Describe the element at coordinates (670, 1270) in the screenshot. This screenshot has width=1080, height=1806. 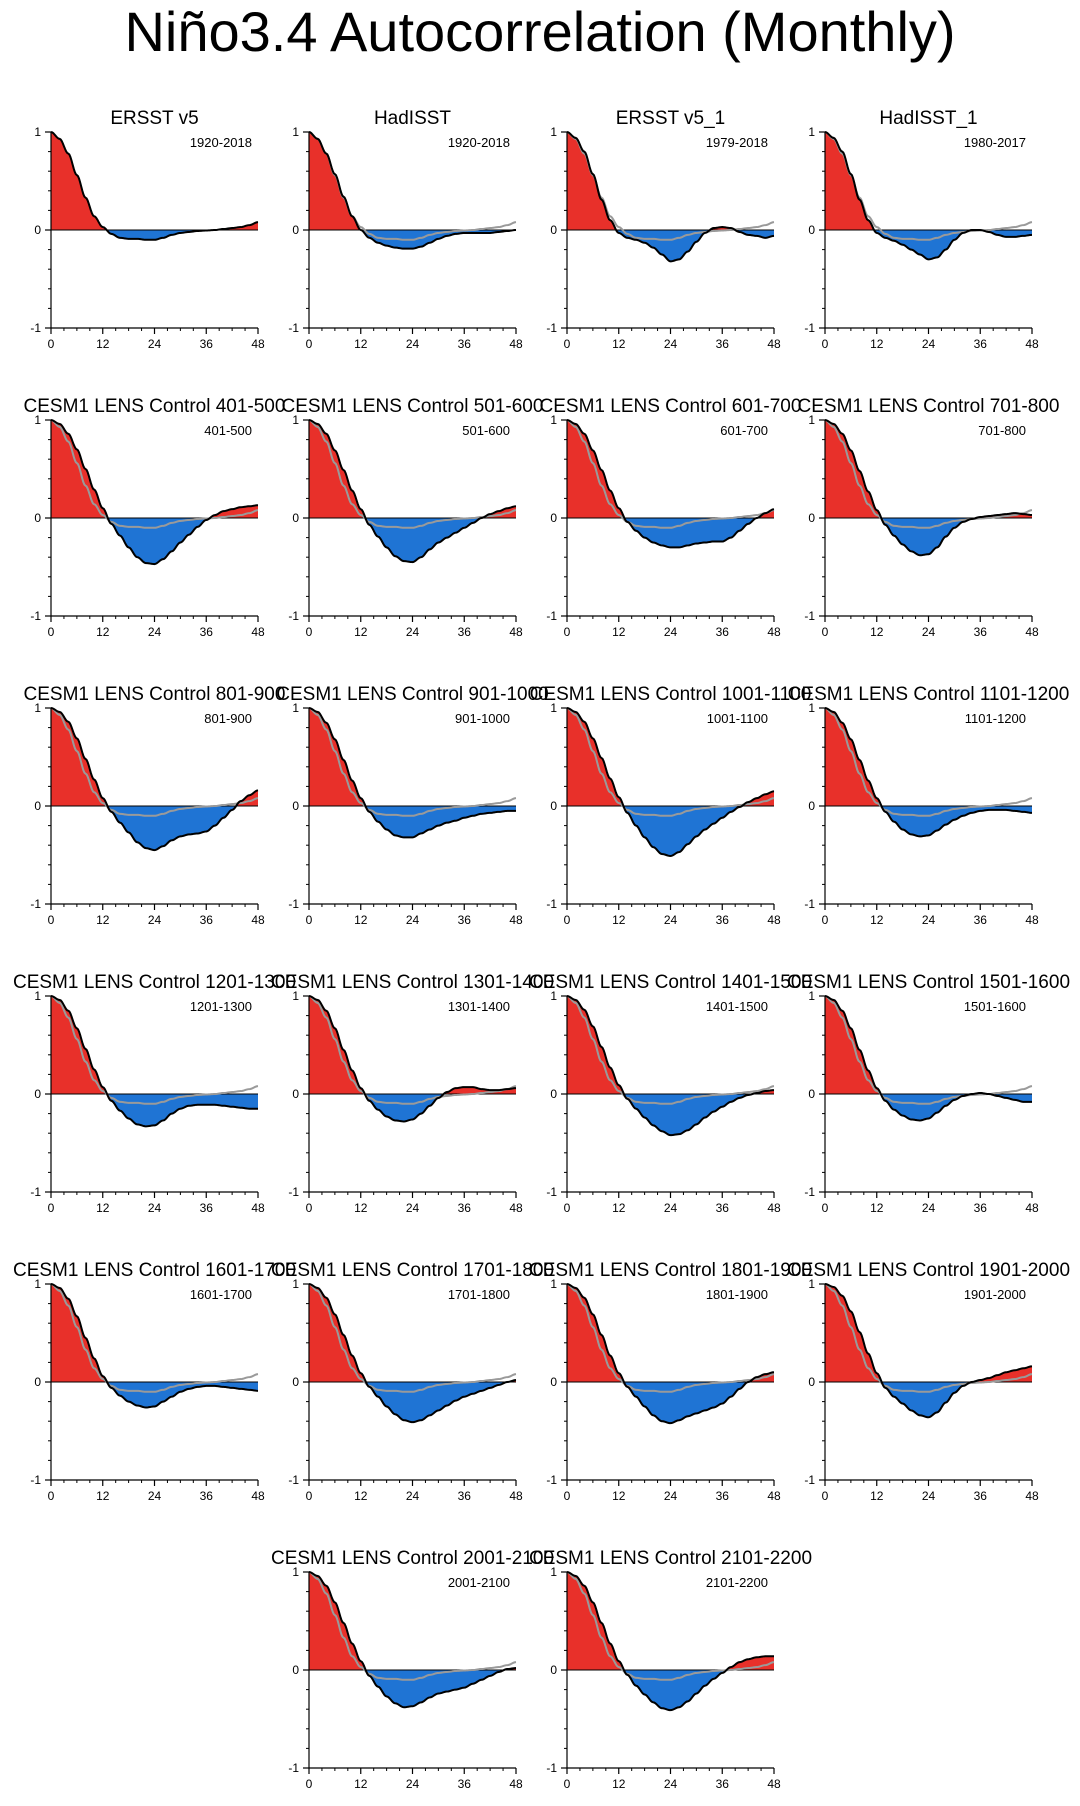
I see `panel-title: CESM1 LENS Control 1801-1900` at that location.